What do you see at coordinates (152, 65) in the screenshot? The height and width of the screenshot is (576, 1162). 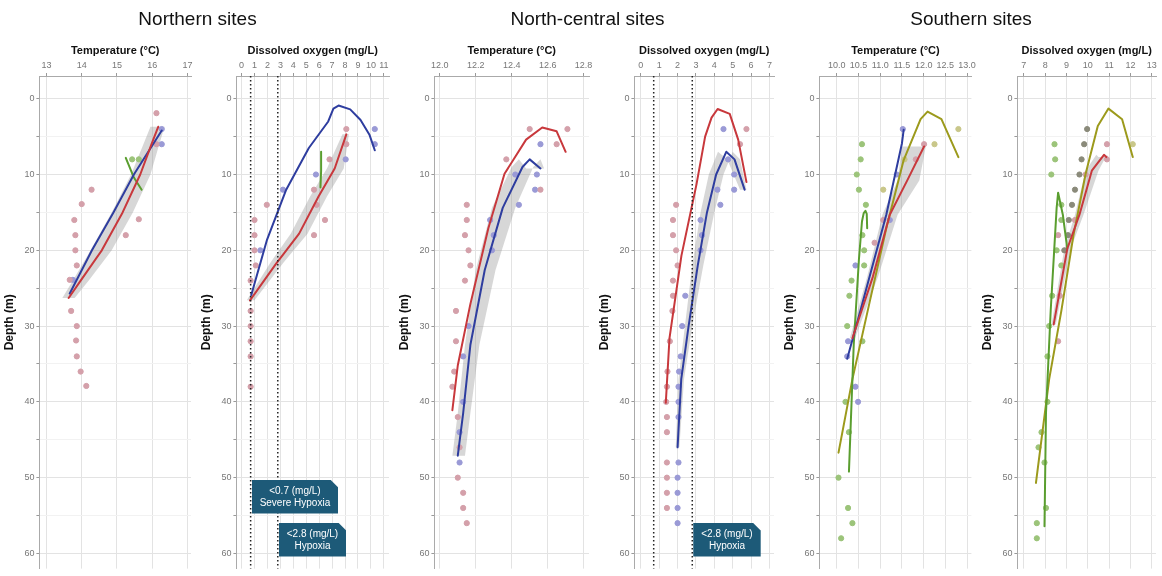 I see `x-tick-label: 16` at bounding box center [152, 65].